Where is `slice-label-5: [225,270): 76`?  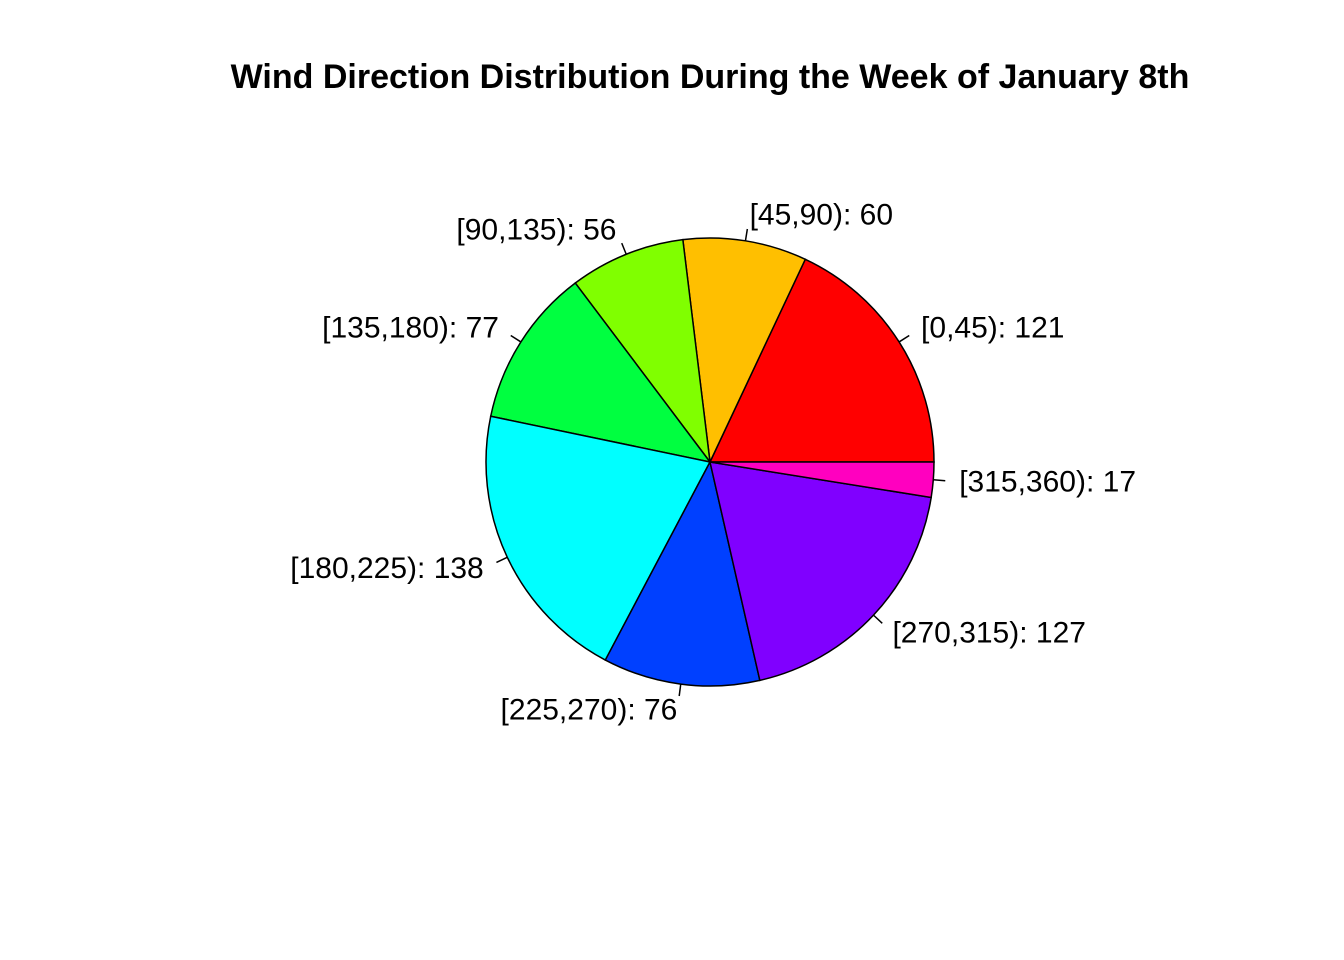
slice-label-5: [225,270): 76 is located at coordinates (589, 709).